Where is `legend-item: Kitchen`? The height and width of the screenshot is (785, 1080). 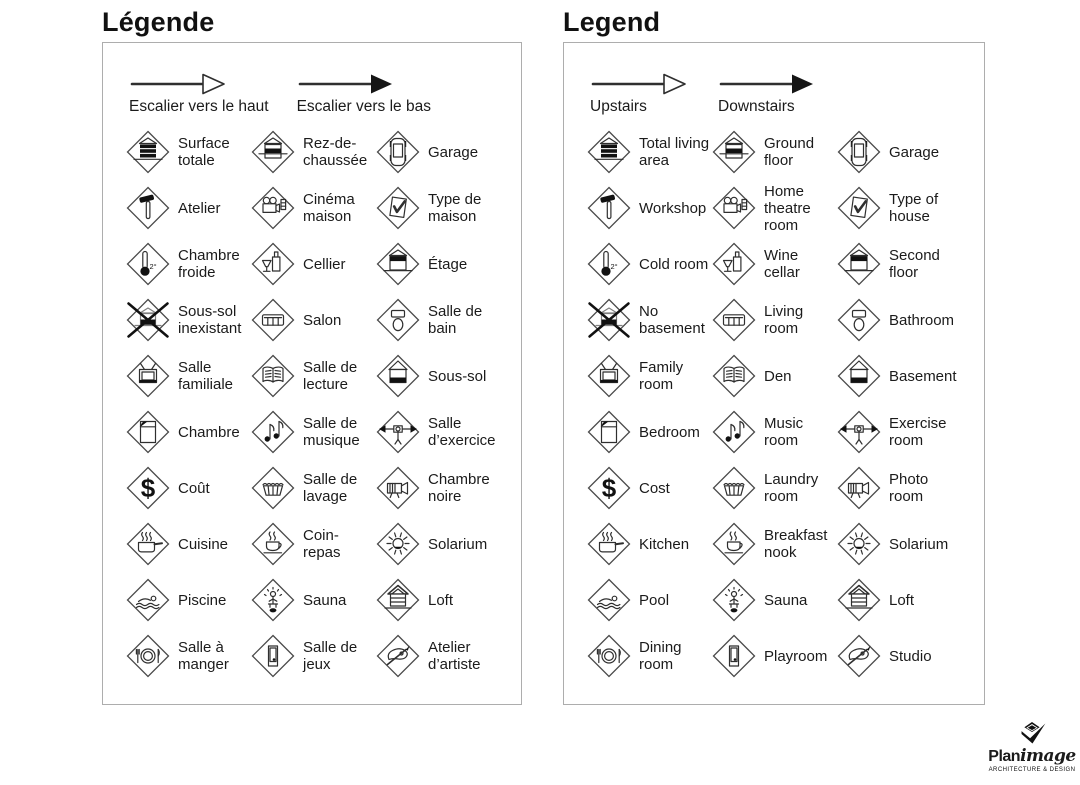 legend-item: Kitchen is located at coordinates (648, 544).